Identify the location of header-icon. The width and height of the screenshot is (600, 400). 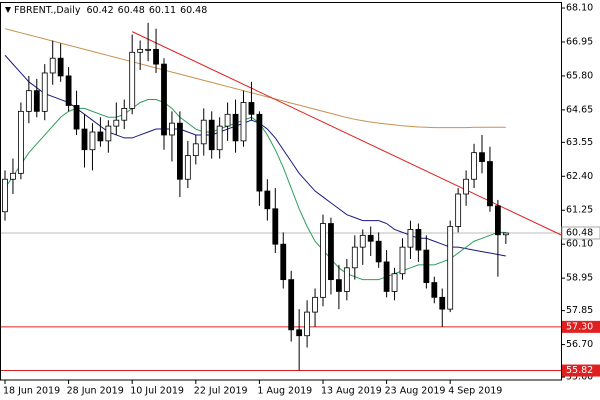
(8, 10).